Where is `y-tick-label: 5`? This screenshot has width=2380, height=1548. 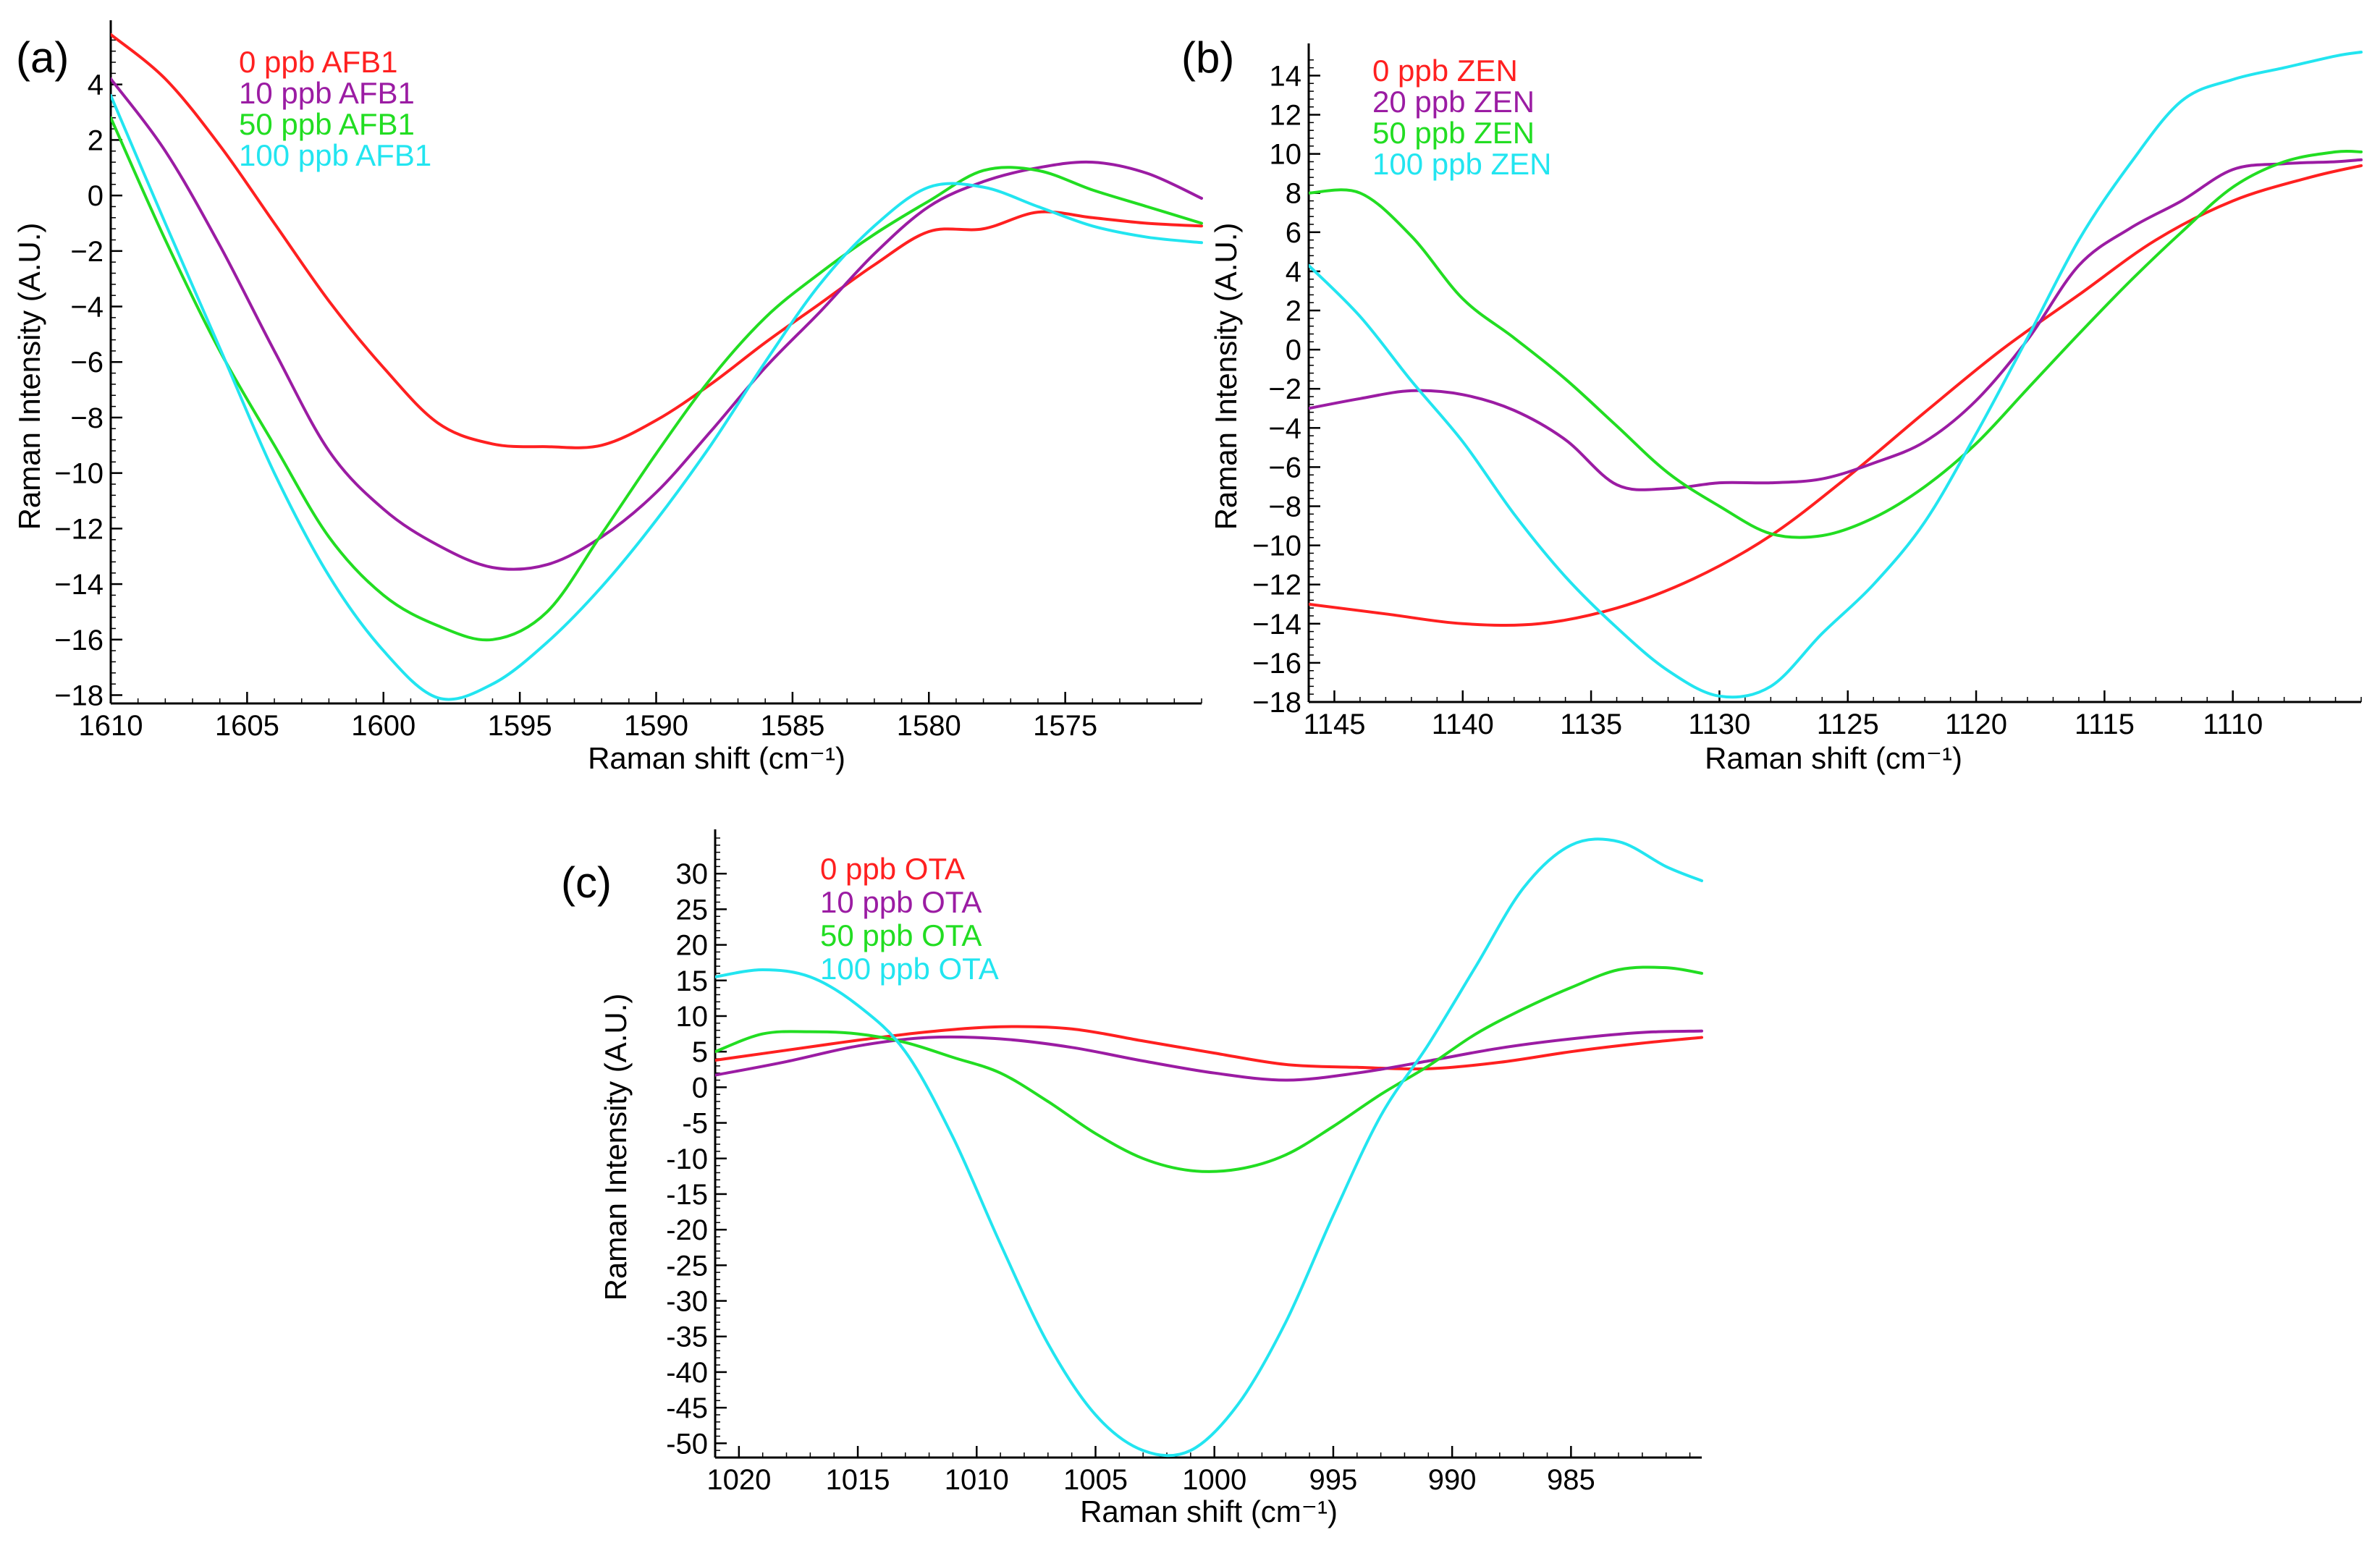
y-tick-label: 5 is located at coordinates (700, 1052).